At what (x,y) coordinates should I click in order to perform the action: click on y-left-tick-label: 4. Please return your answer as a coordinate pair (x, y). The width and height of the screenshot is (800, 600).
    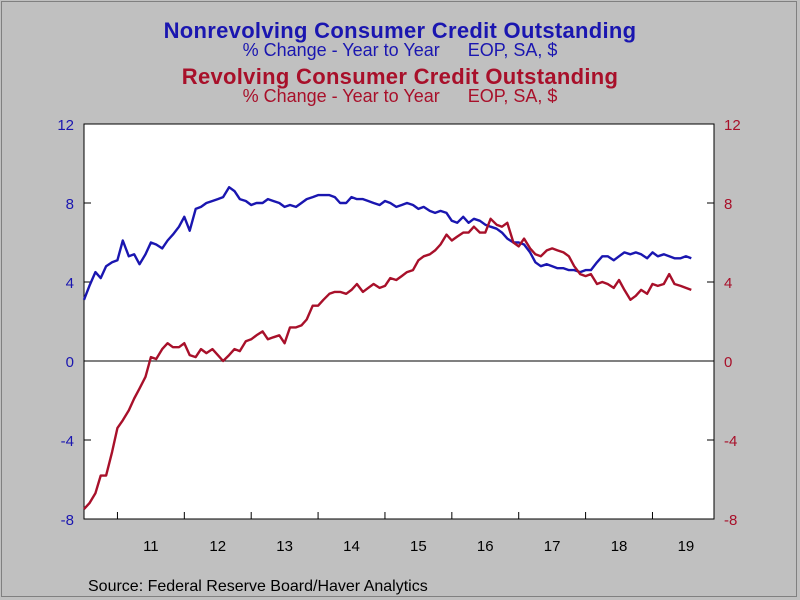
    Looking at the image, I should click on (70, 283).